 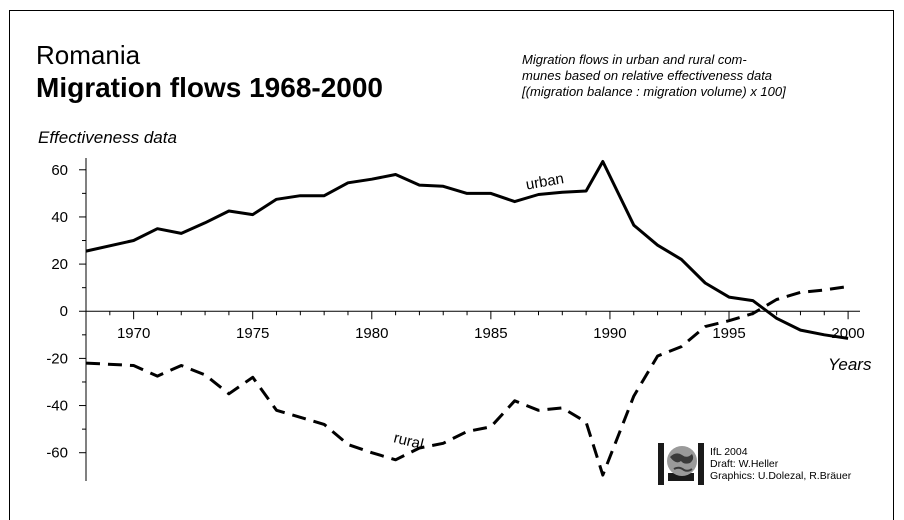 What do you see at coordinates (57, 406) in the screenshot?
I see `y-tick-label: -40` at bounding box center [57, 406].